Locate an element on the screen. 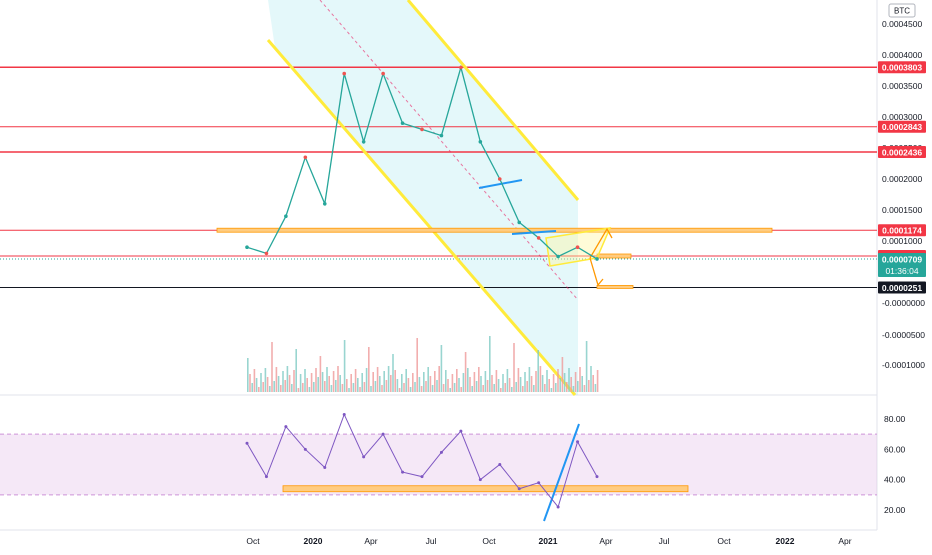 The width and height of the screenshot is (932, 555). arrow-down is located at coordinates (596, 272).